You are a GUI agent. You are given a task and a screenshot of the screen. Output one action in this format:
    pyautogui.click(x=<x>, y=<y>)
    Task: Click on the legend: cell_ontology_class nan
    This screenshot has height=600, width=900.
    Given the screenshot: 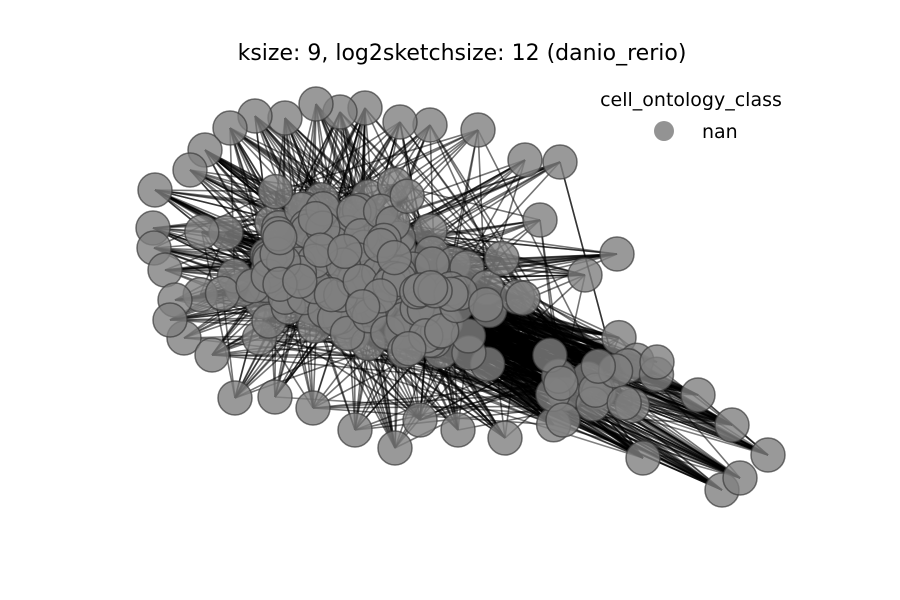 What is the action you would take?
    pyautogui.click(x=691, y=116)
    